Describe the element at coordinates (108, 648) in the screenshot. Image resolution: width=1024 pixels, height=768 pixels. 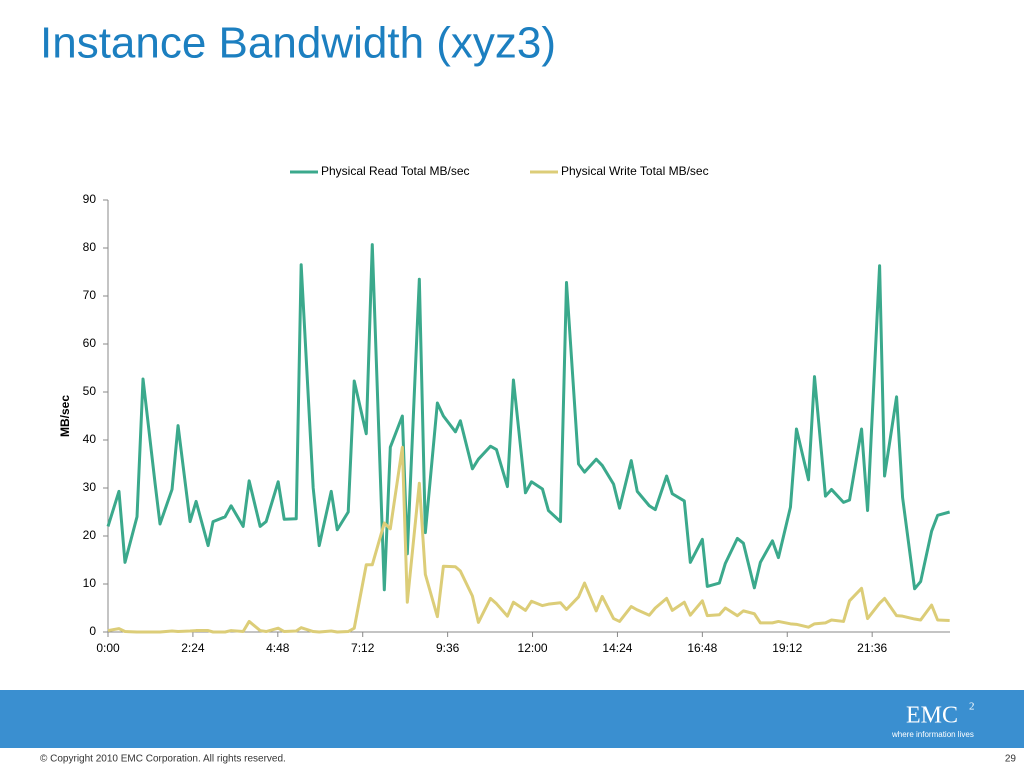
I see `x-tick-label: 0:00` at that location.